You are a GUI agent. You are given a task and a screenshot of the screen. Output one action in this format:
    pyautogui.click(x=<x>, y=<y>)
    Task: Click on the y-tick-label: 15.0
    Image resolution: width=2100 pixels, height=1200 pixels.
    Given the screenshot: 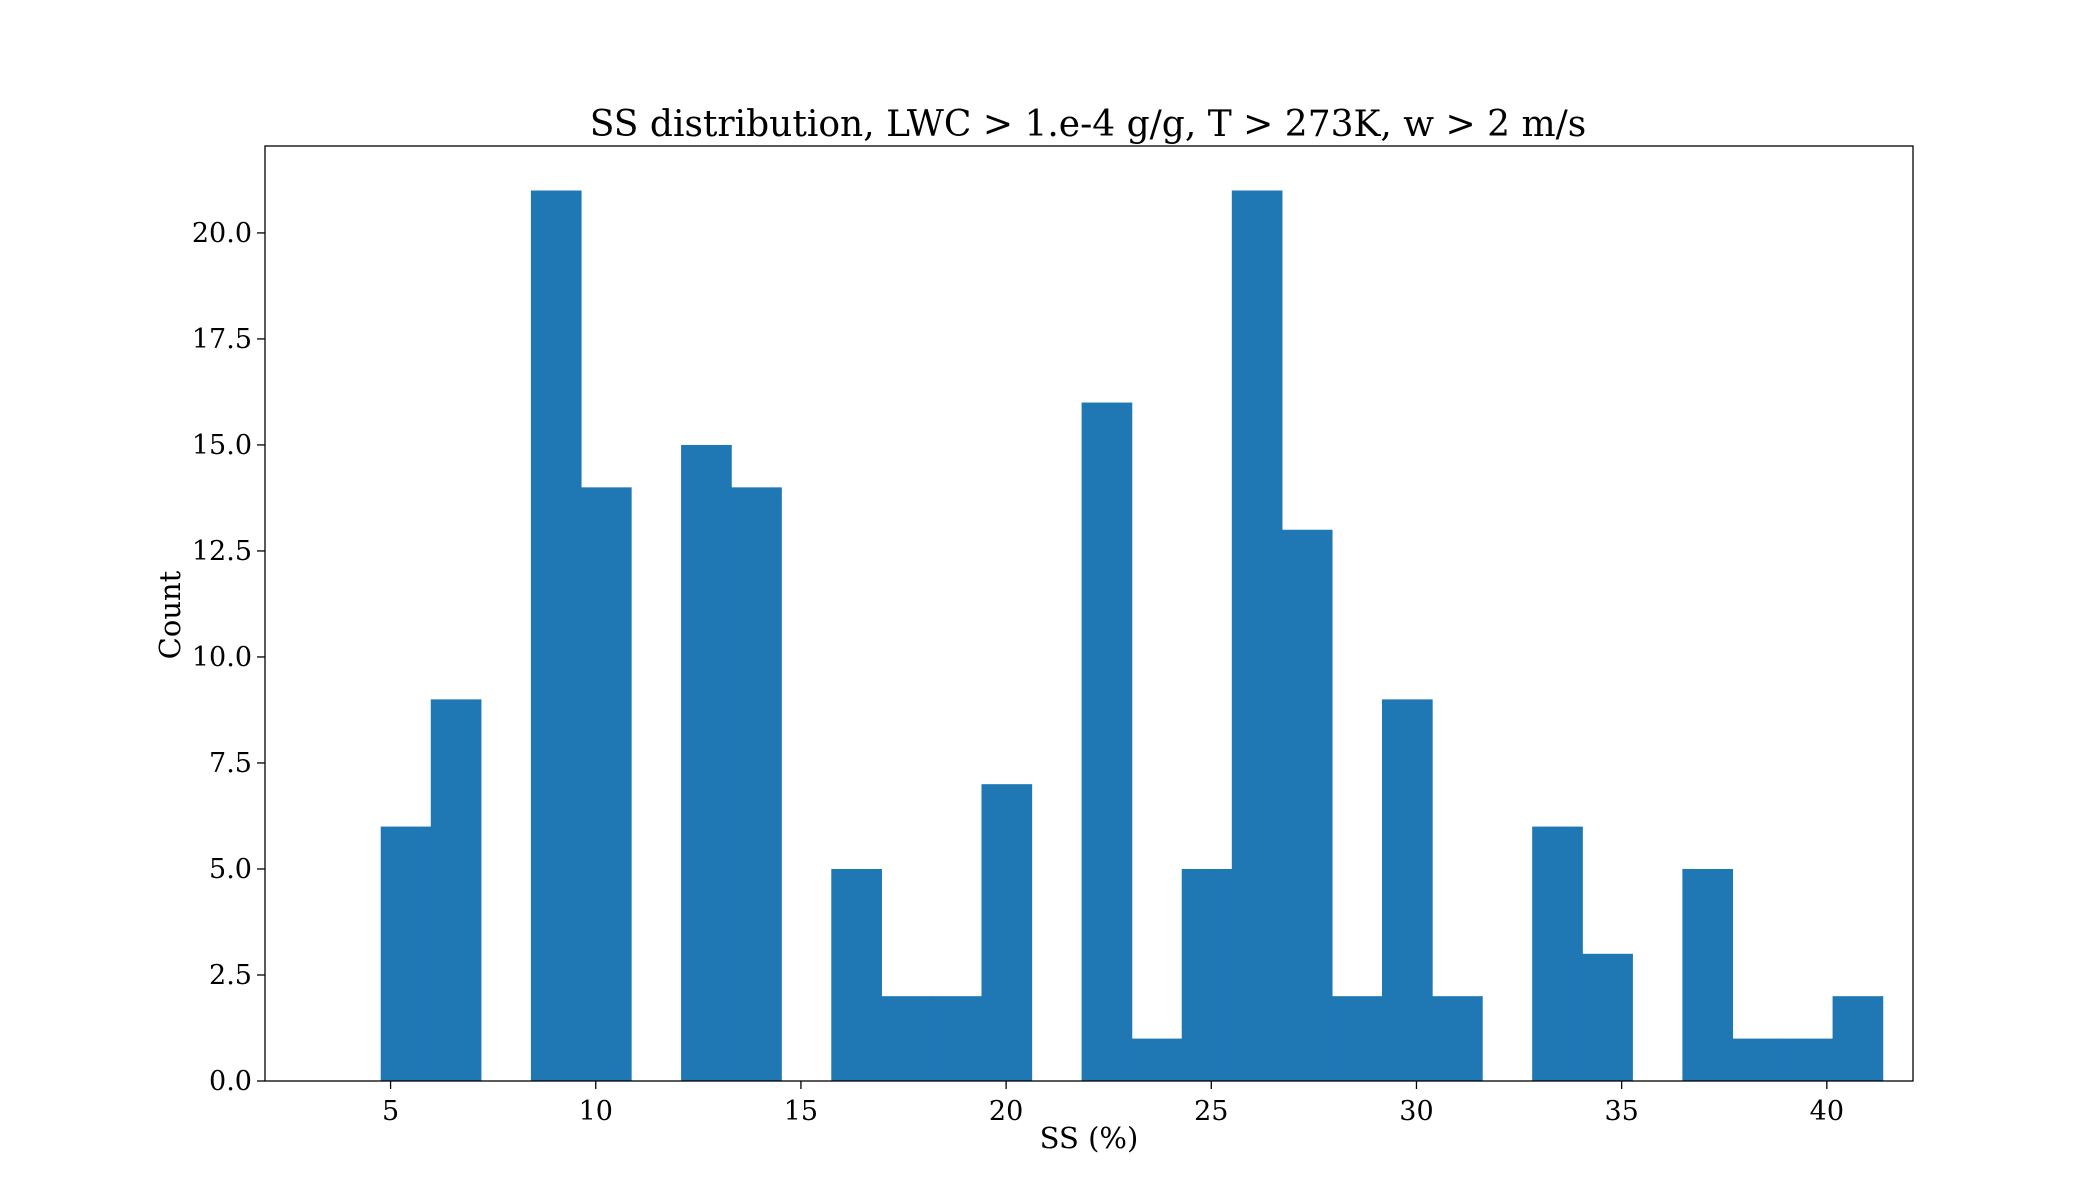 What is the action you would take?
    pyautogui.click(x=222, y=445)
    